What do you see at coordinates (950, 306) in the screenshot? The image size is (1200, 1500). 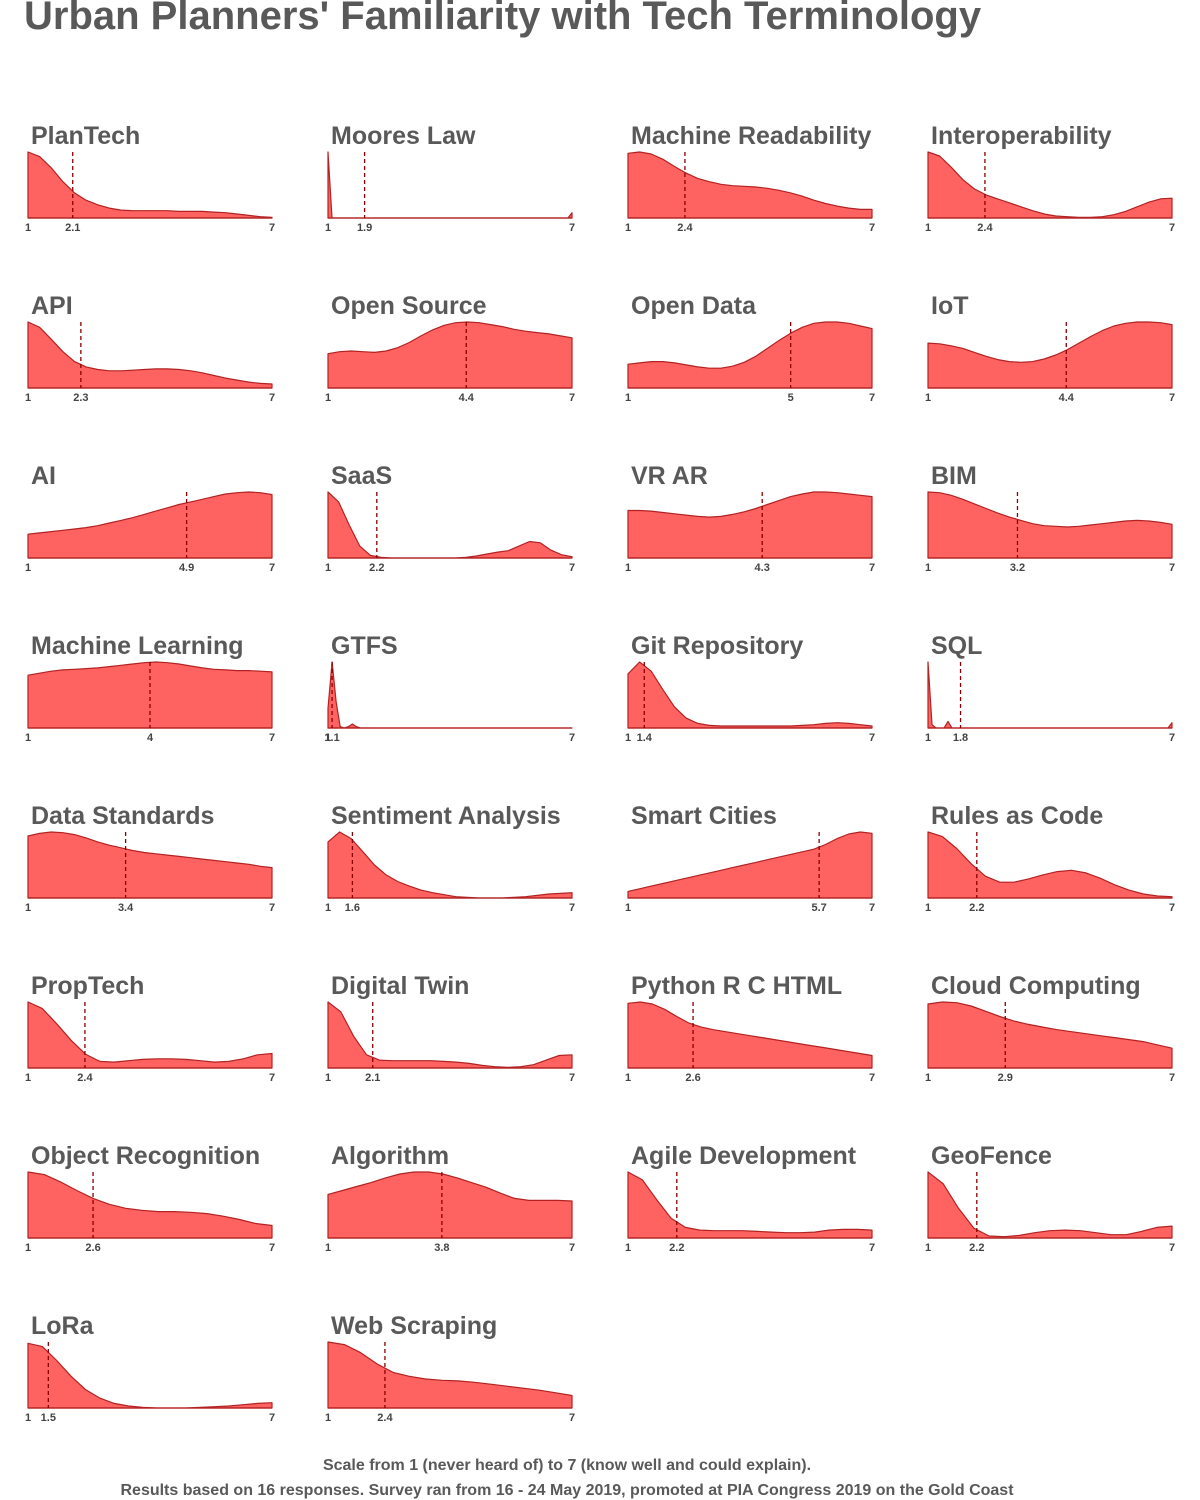 I see `panel-title: IoT` at bounding box center [950, 306].